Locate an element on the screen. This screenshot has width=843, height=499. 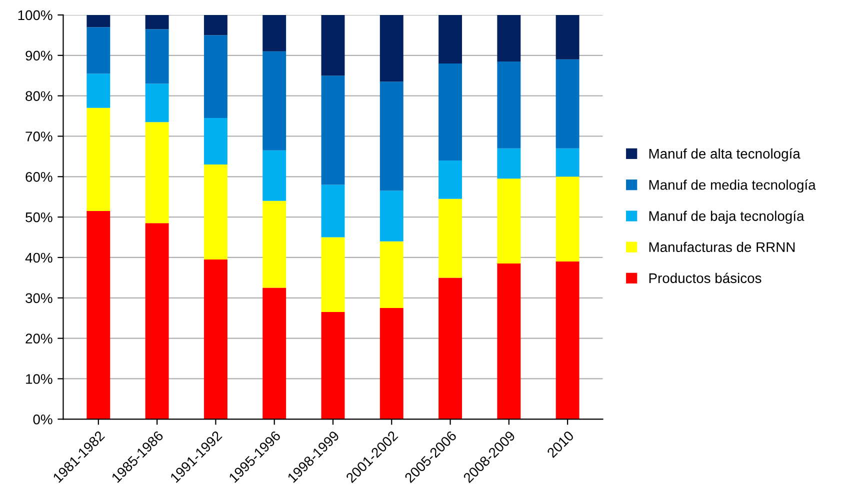
y-tick-label: 10% is located at coordinates (39, 379).